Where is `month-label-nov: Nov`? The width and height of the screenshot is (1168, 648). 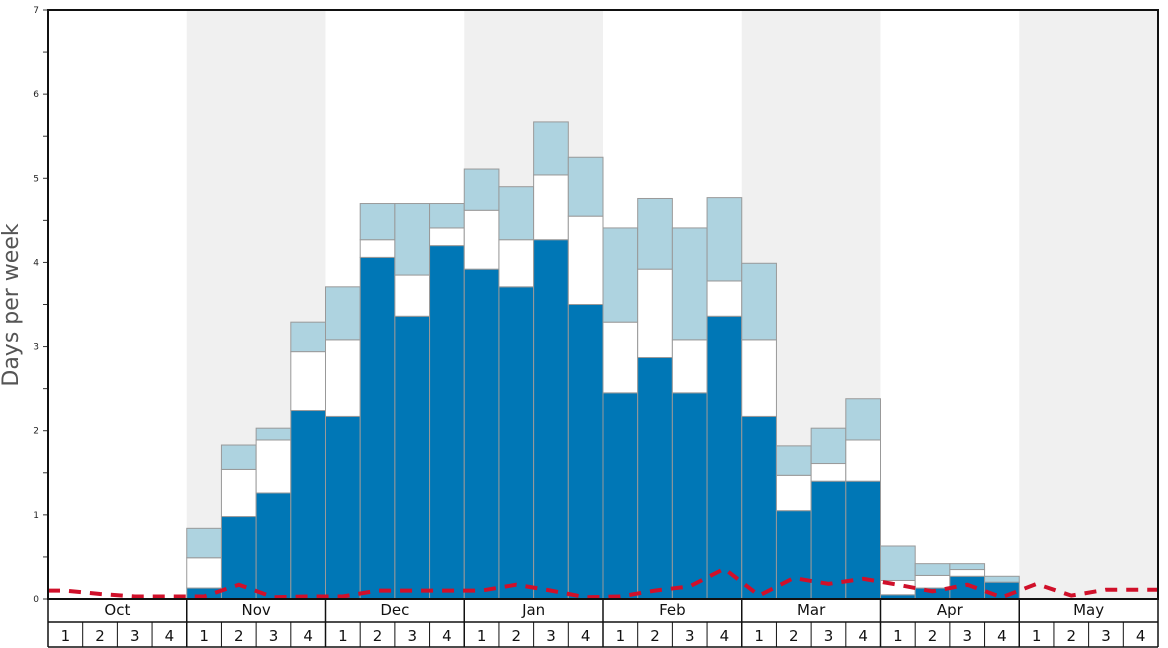 month-label-nov: Nov is located at coordinates (255, 610).